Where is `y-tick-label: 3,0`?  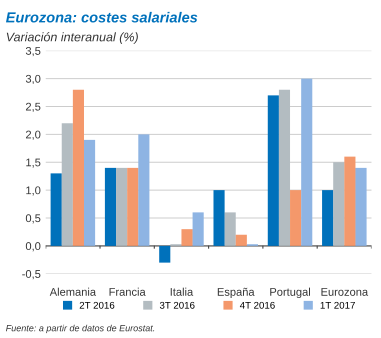 y-tick-label: 3,0 is located at coordinates (33, 79).